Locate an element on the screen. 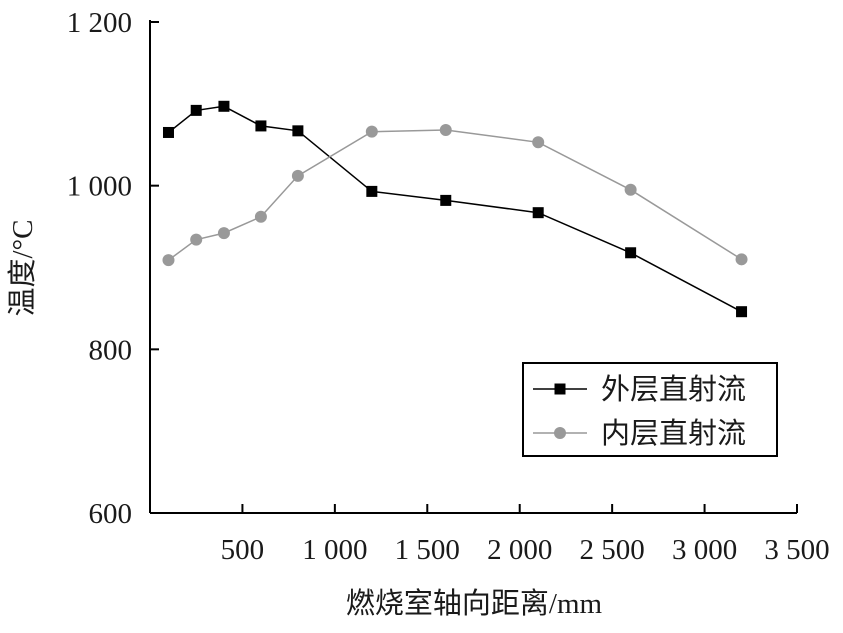 The height and width of the screenshot is (633, 843). y-tick-label: 600 is located at coordinates (111, 514).